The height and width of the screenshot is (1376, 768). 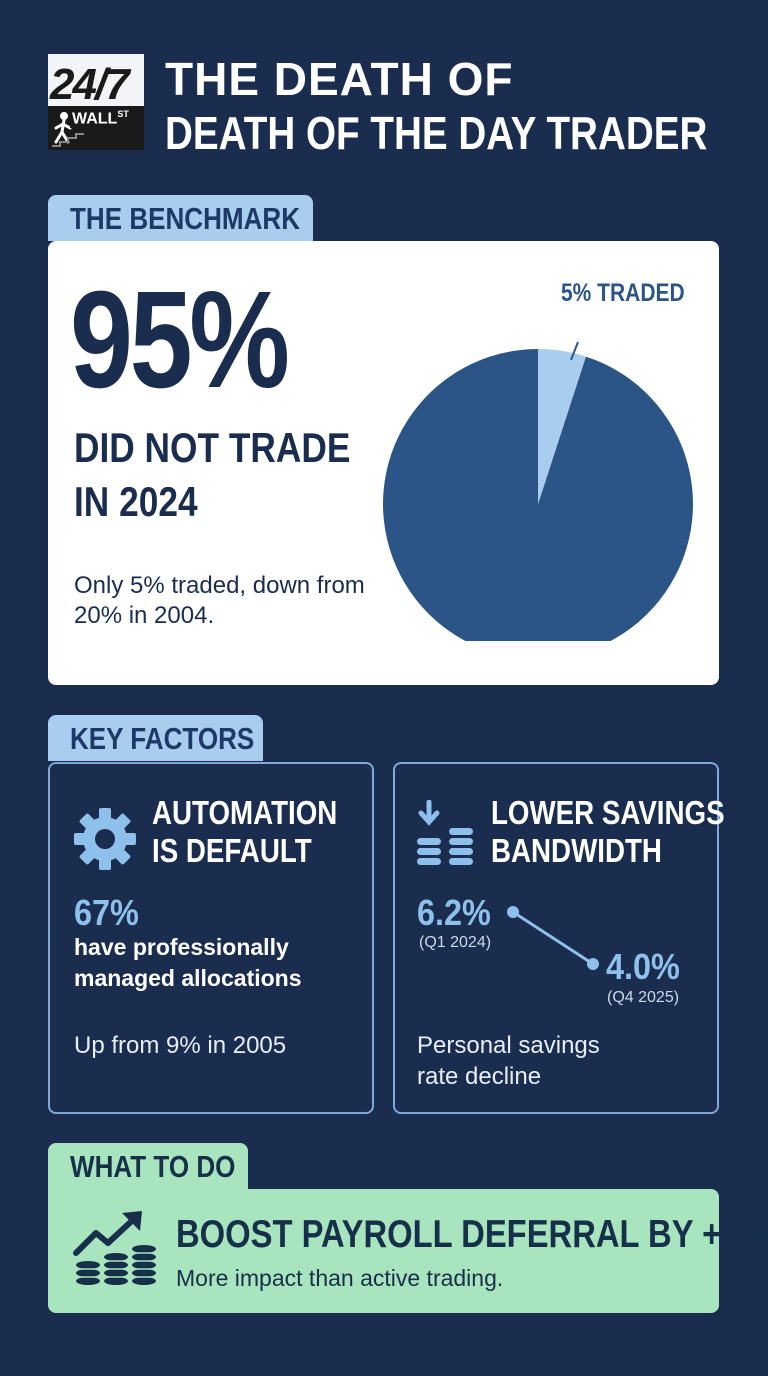 I want to click on automation-title: AUTOMATION IS DEFAULT, so click(x=245, y=831).